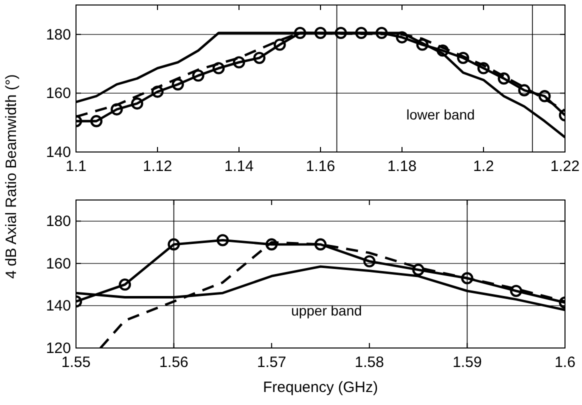 The image size is (582, 405). What do you see at coordinates (440, 114) in the screenshot?
I see `annotation: lower band` at bounding box center [440, 114].